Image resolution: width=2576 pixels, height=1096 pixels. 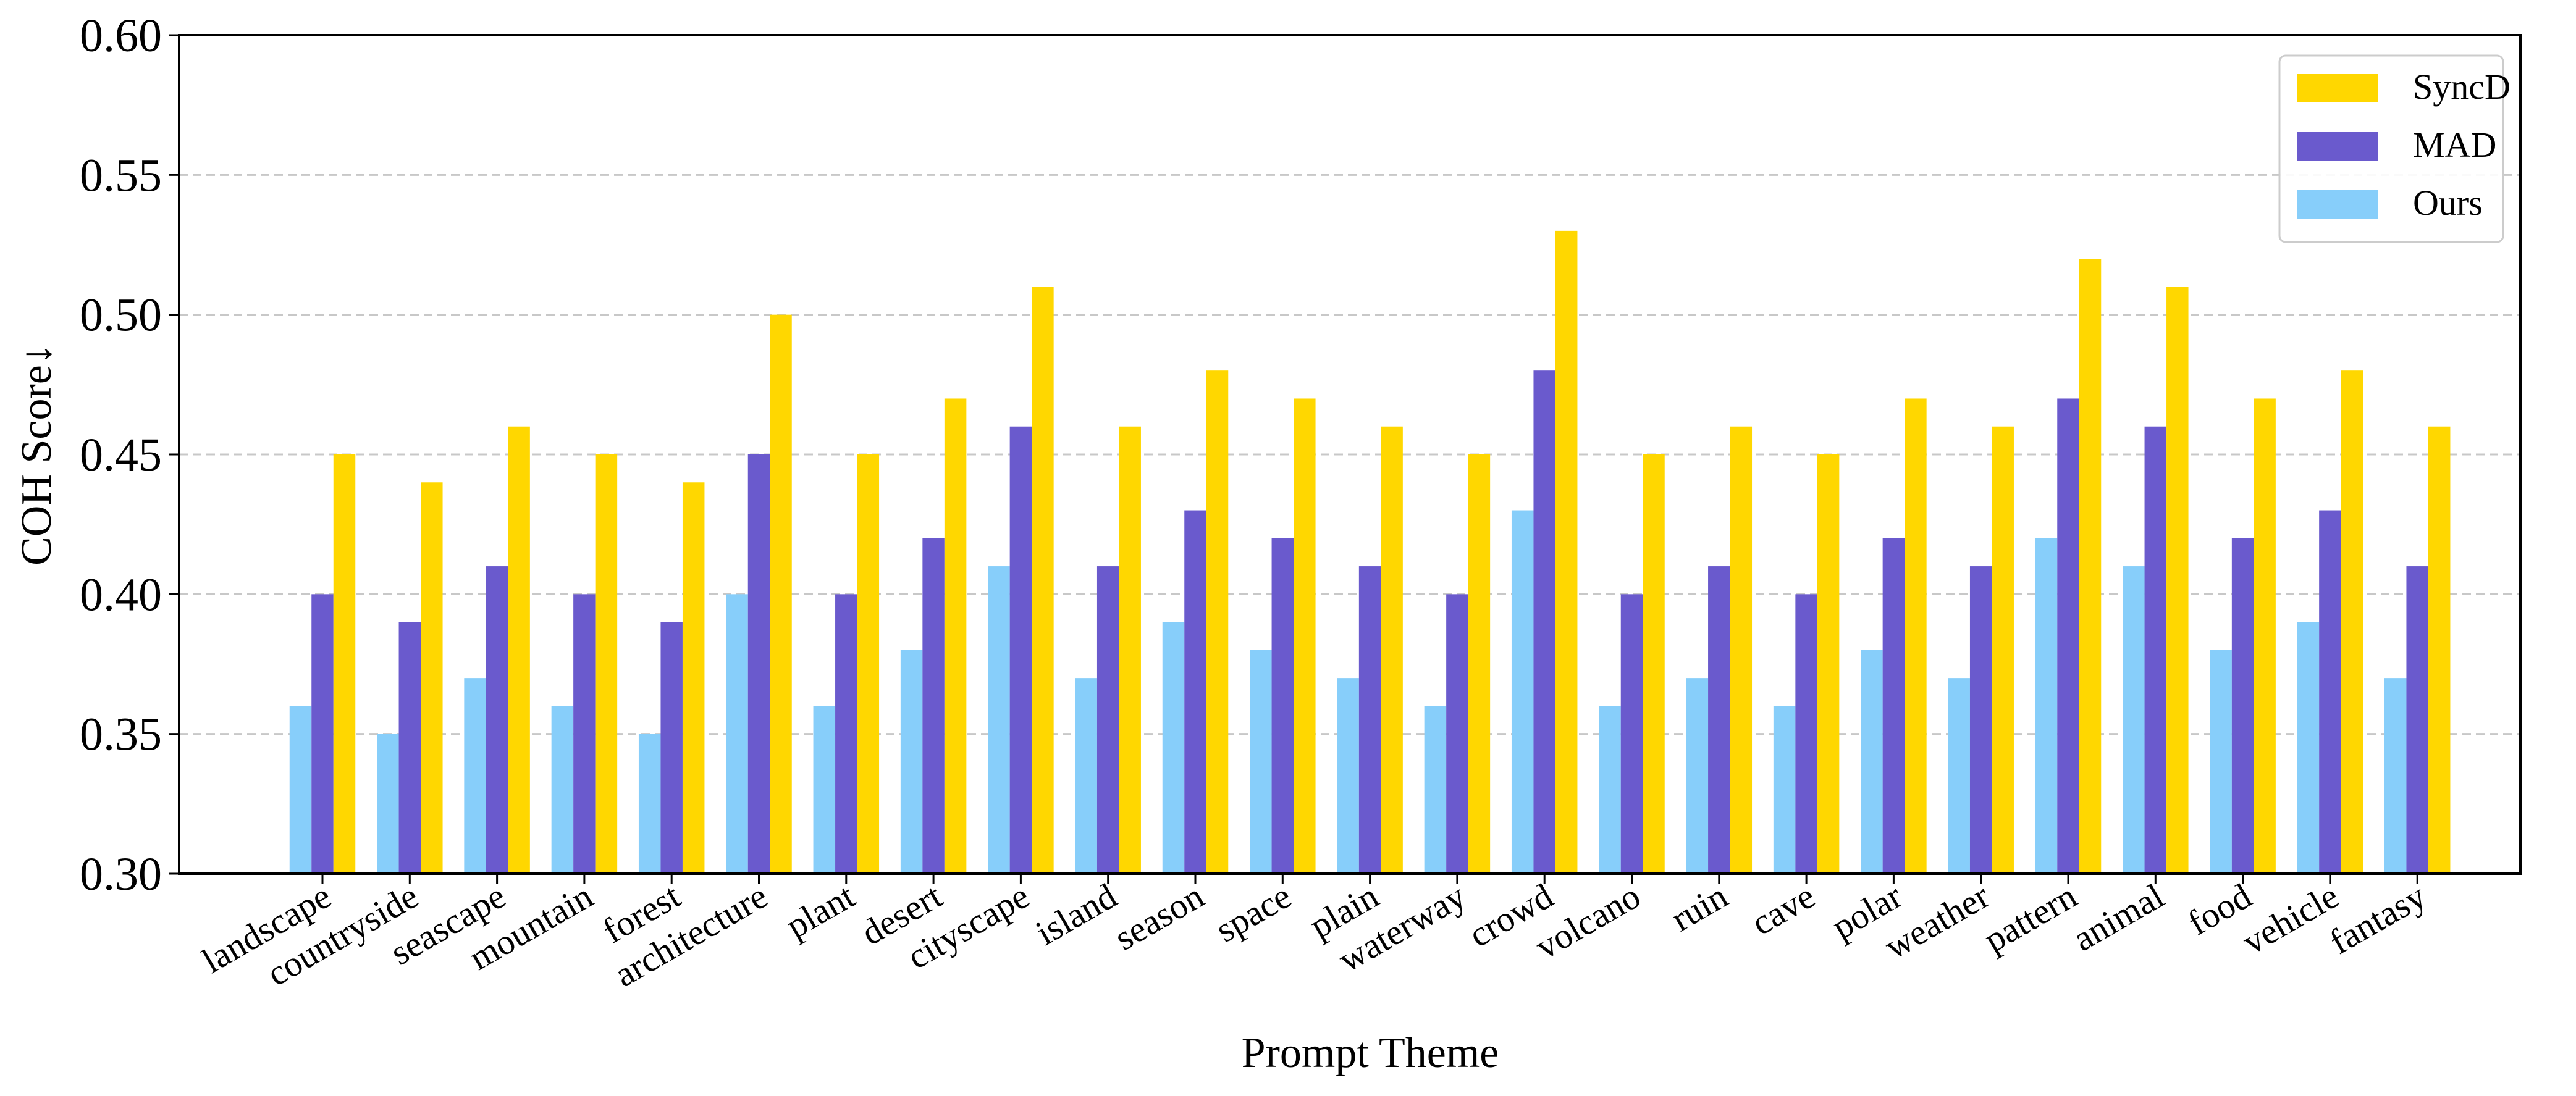 I want to click on bar-syncd-pattern, so click(x=2090, y=566).